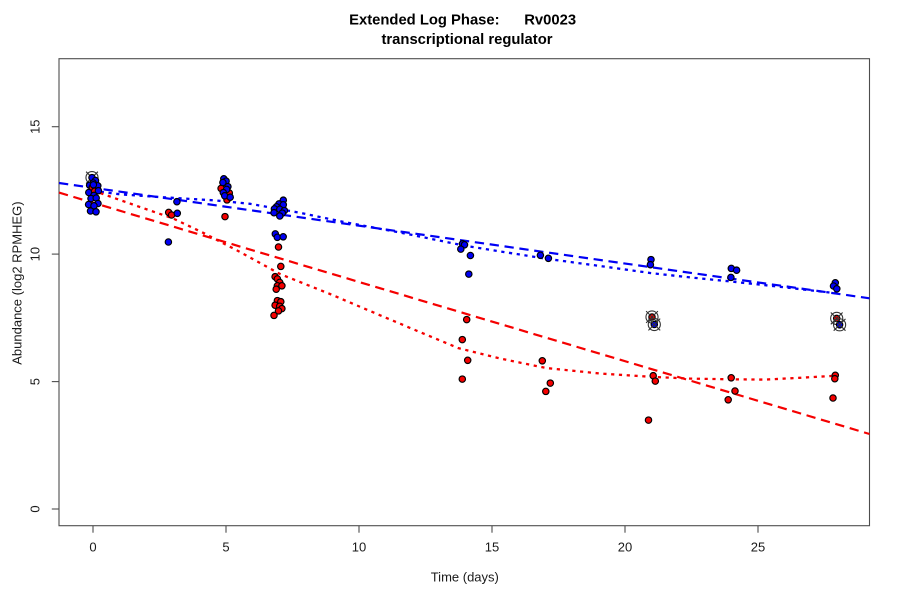 The width and height of the screenshot is (900, 600). Describe the element at coordinates (758, 547) in the screenshot. I see `svg-text: 25` at that location.